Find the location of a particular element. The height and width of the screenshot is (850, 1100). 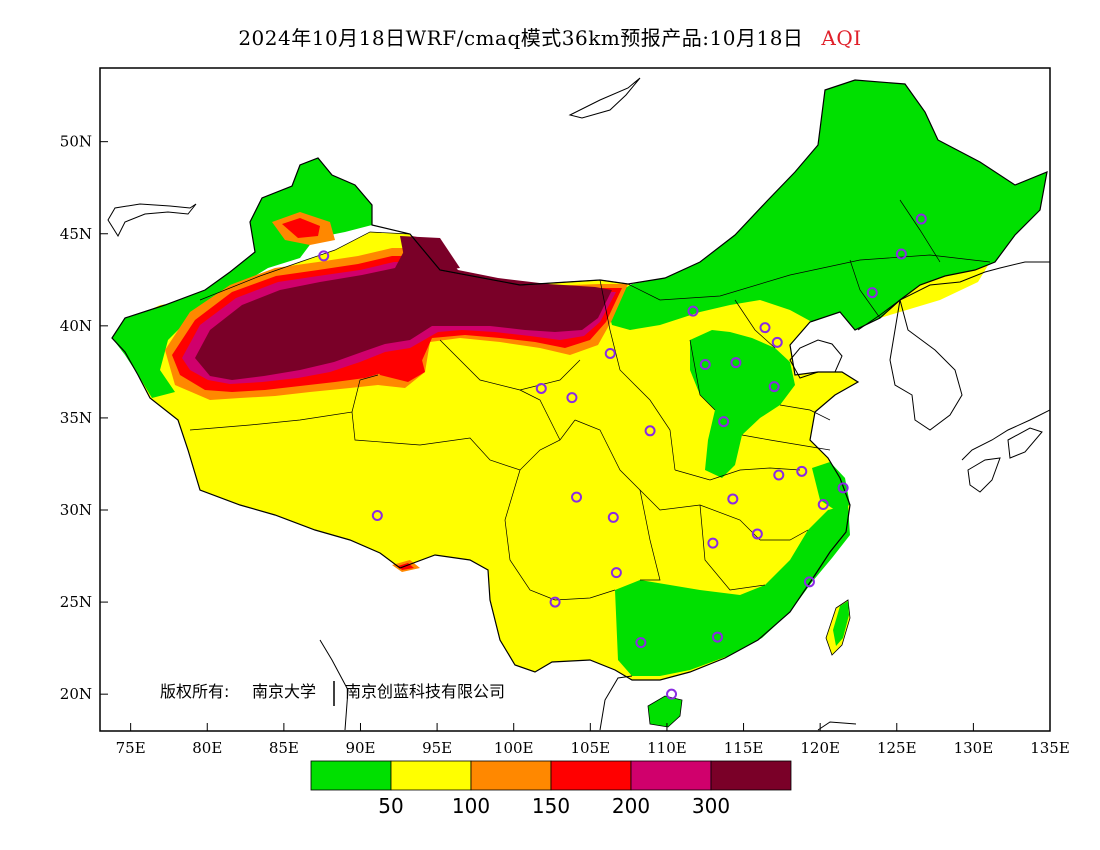

lon-tick-label: 100E is located at coordinates (514, 748).